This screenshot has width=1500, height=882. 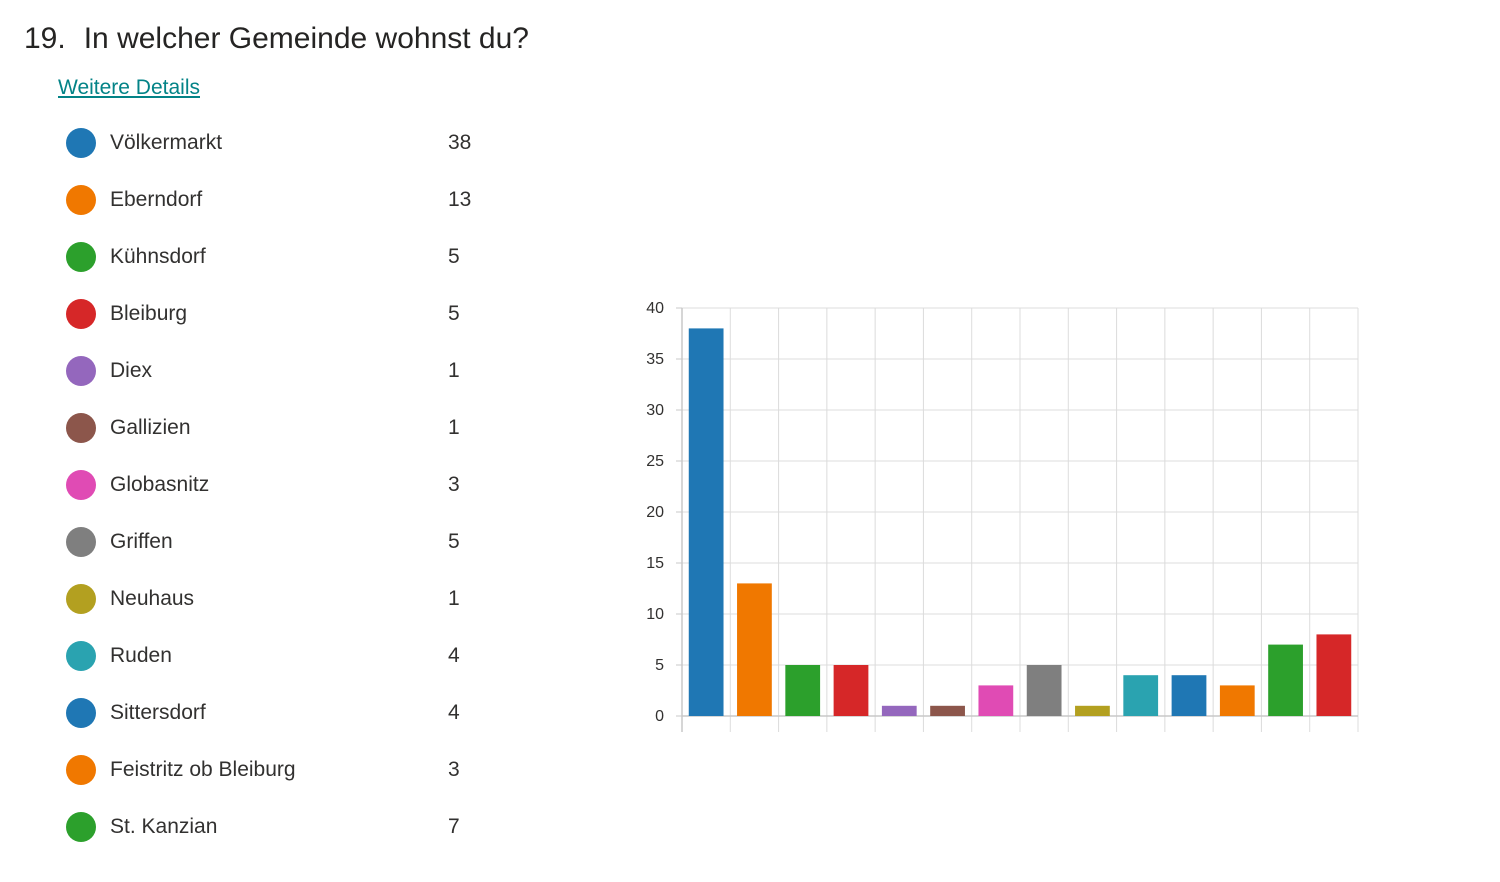 I want to click on legend-item: Feistritz ob Bleiburg 3, so click(x=276, y=769).